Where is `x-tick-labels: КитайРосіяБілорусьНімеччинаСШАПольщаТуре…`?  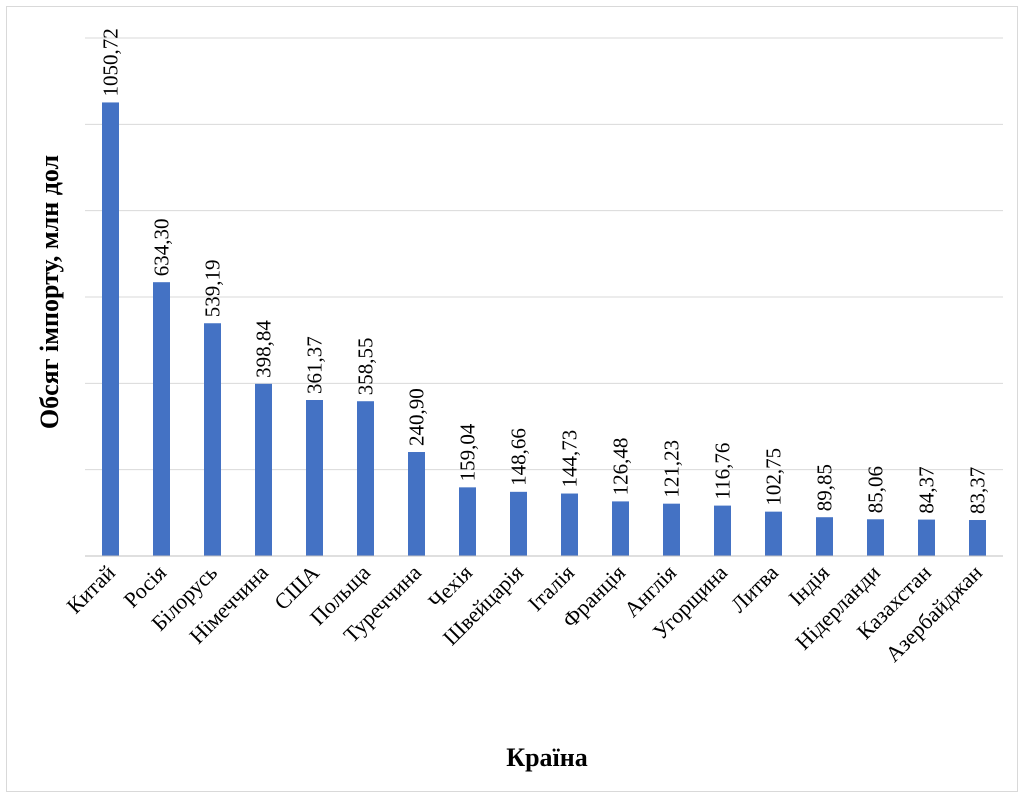 x-tick-labels: КитайРосіяБілорусьНімеччинаСШАПольщаТуре… is located at coordinates (524, 613).